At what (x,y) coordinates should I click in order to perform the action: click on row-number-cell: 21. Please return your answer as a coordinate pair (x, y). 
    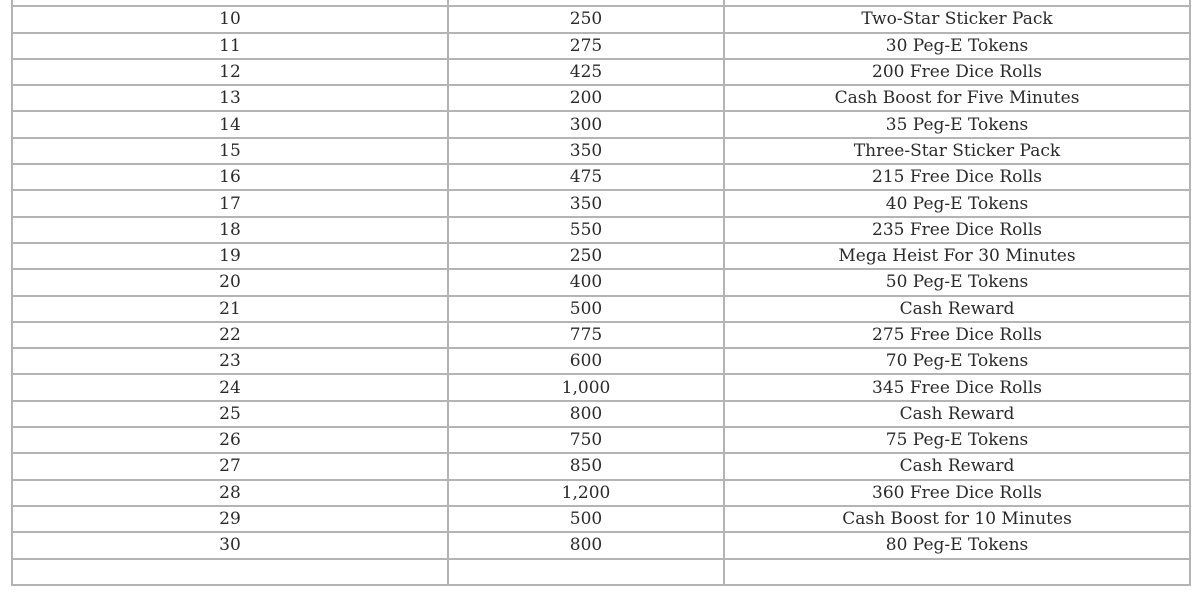
    Looking at the image, I should click on (230, 308).